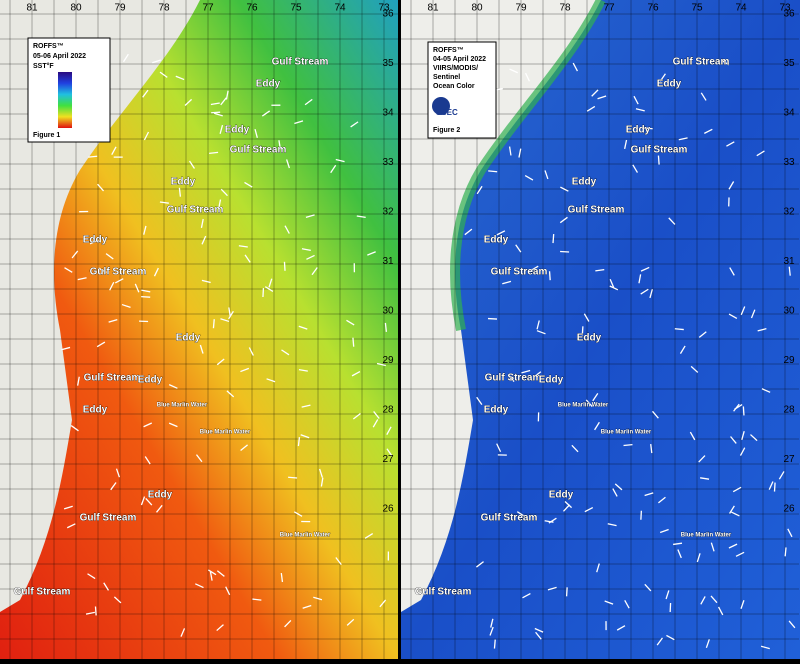 The image size is (800, 664). What do you see at coordinates (459, 59) in the screenshot?
I see `legend-dates: 04-05 April 2022` at bounding box center [459, 59].